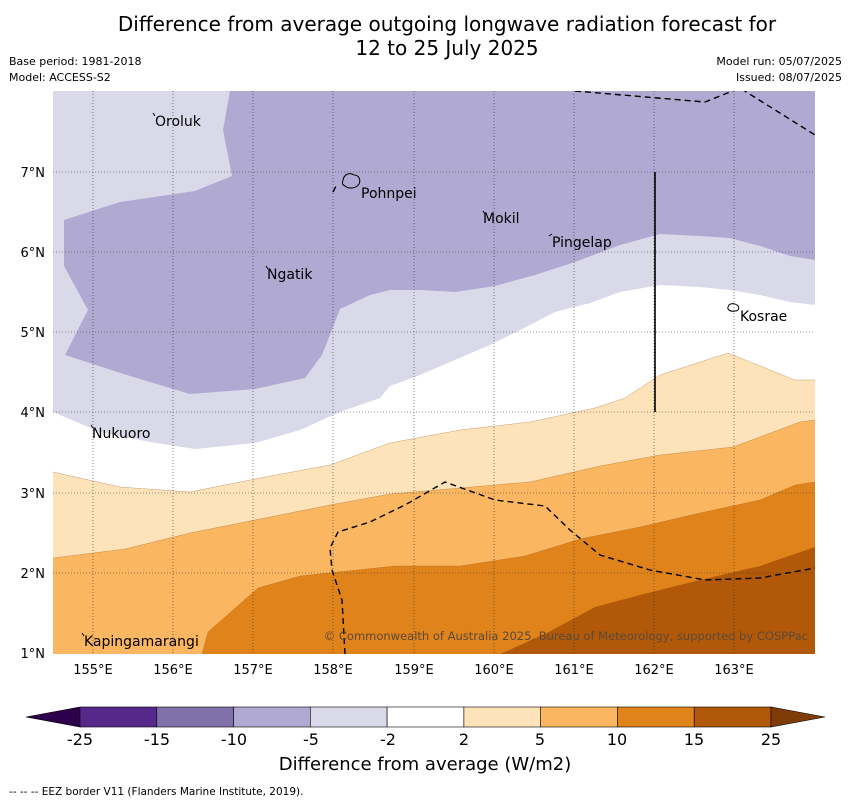 The width and height of the screenshot is (850, 804). What do you see at coordinates (494, 670) in the screenshot?
I see `lon-label: 160°E` at bounding box center [494, 670].